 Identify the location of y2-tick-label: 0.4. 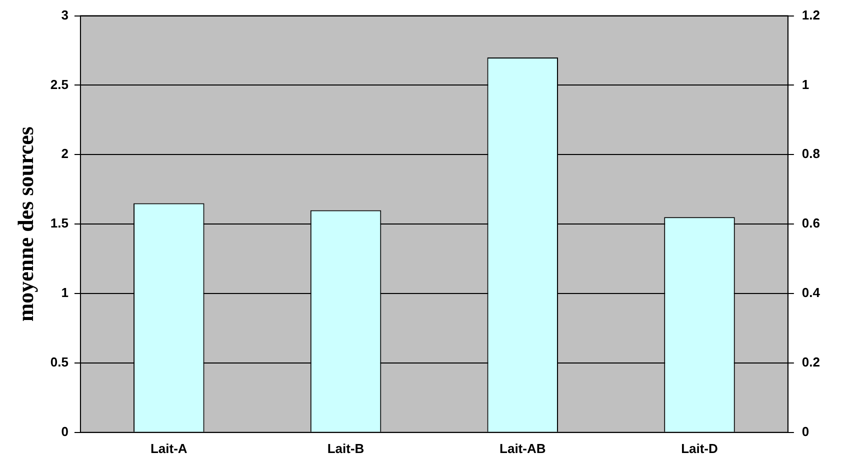
(811, 292).